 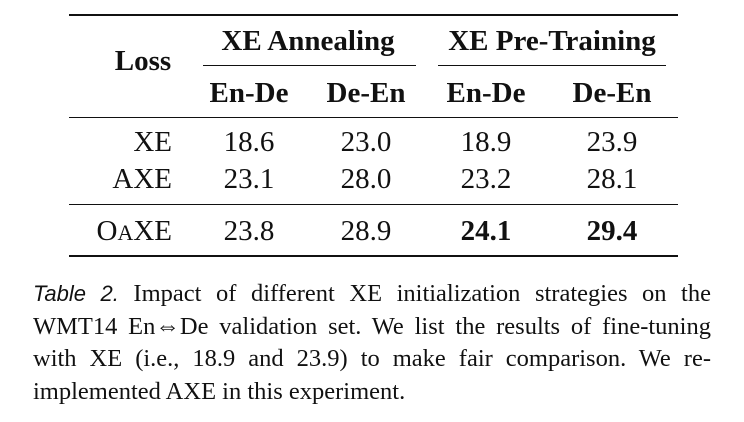 I want to click on group-header-pretraining: XE Pre-Training, so click(x=552, y=41).